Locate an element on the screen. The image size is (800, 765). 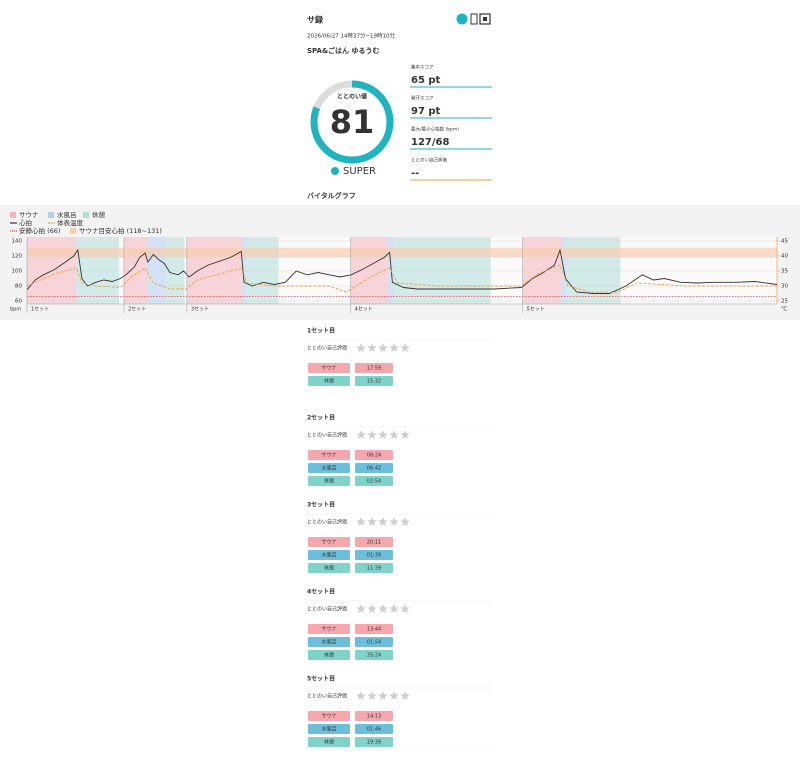
y-tick-label: 60 is located at coordinates (18, 302).